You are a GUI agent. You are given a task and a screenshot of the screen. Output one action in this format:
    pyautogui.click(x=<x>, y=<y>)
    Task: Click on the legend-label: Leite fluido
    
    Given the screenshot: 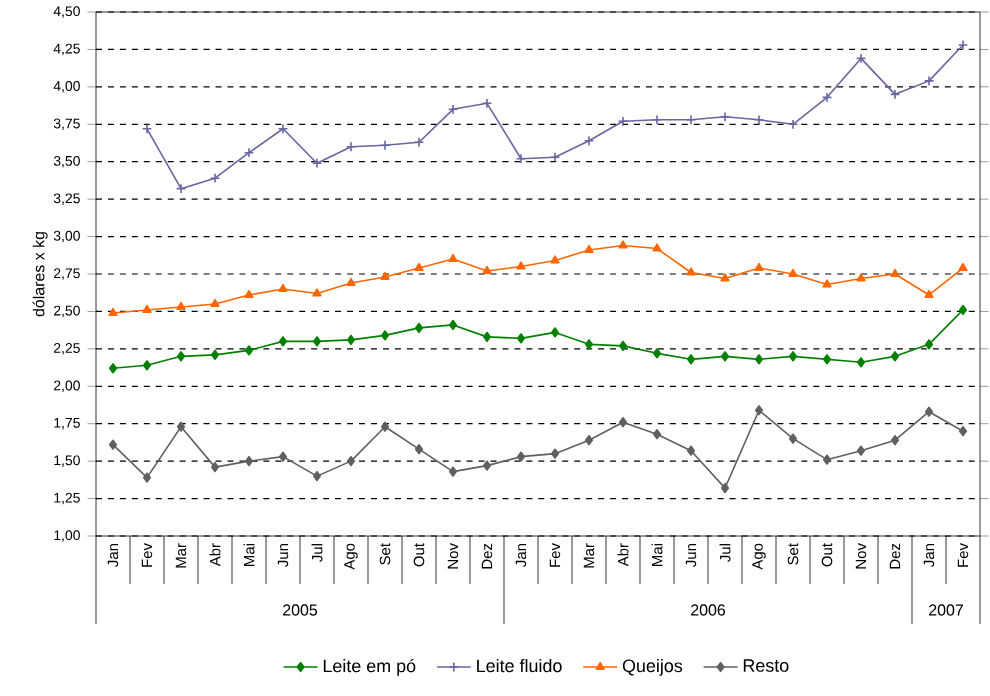 What is the action you would take?
    pyautogui.click(x=519, y=666)
    